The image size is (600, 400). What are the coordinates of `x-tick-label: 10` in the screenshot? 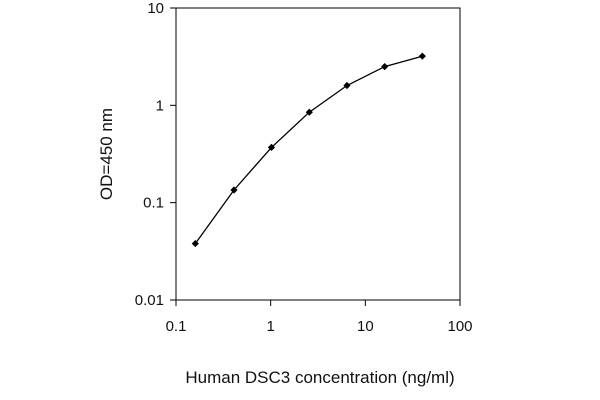 It's located at (365, 326).